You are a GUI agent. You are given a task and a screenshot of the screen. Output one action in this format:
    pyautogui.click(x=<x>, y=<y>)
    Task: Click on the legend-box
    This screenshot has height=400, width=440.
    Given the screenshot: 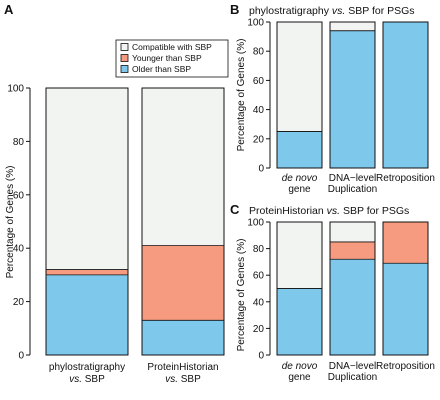 What is the action you would take?
    pyautogui.click(x=172, y=58)
    